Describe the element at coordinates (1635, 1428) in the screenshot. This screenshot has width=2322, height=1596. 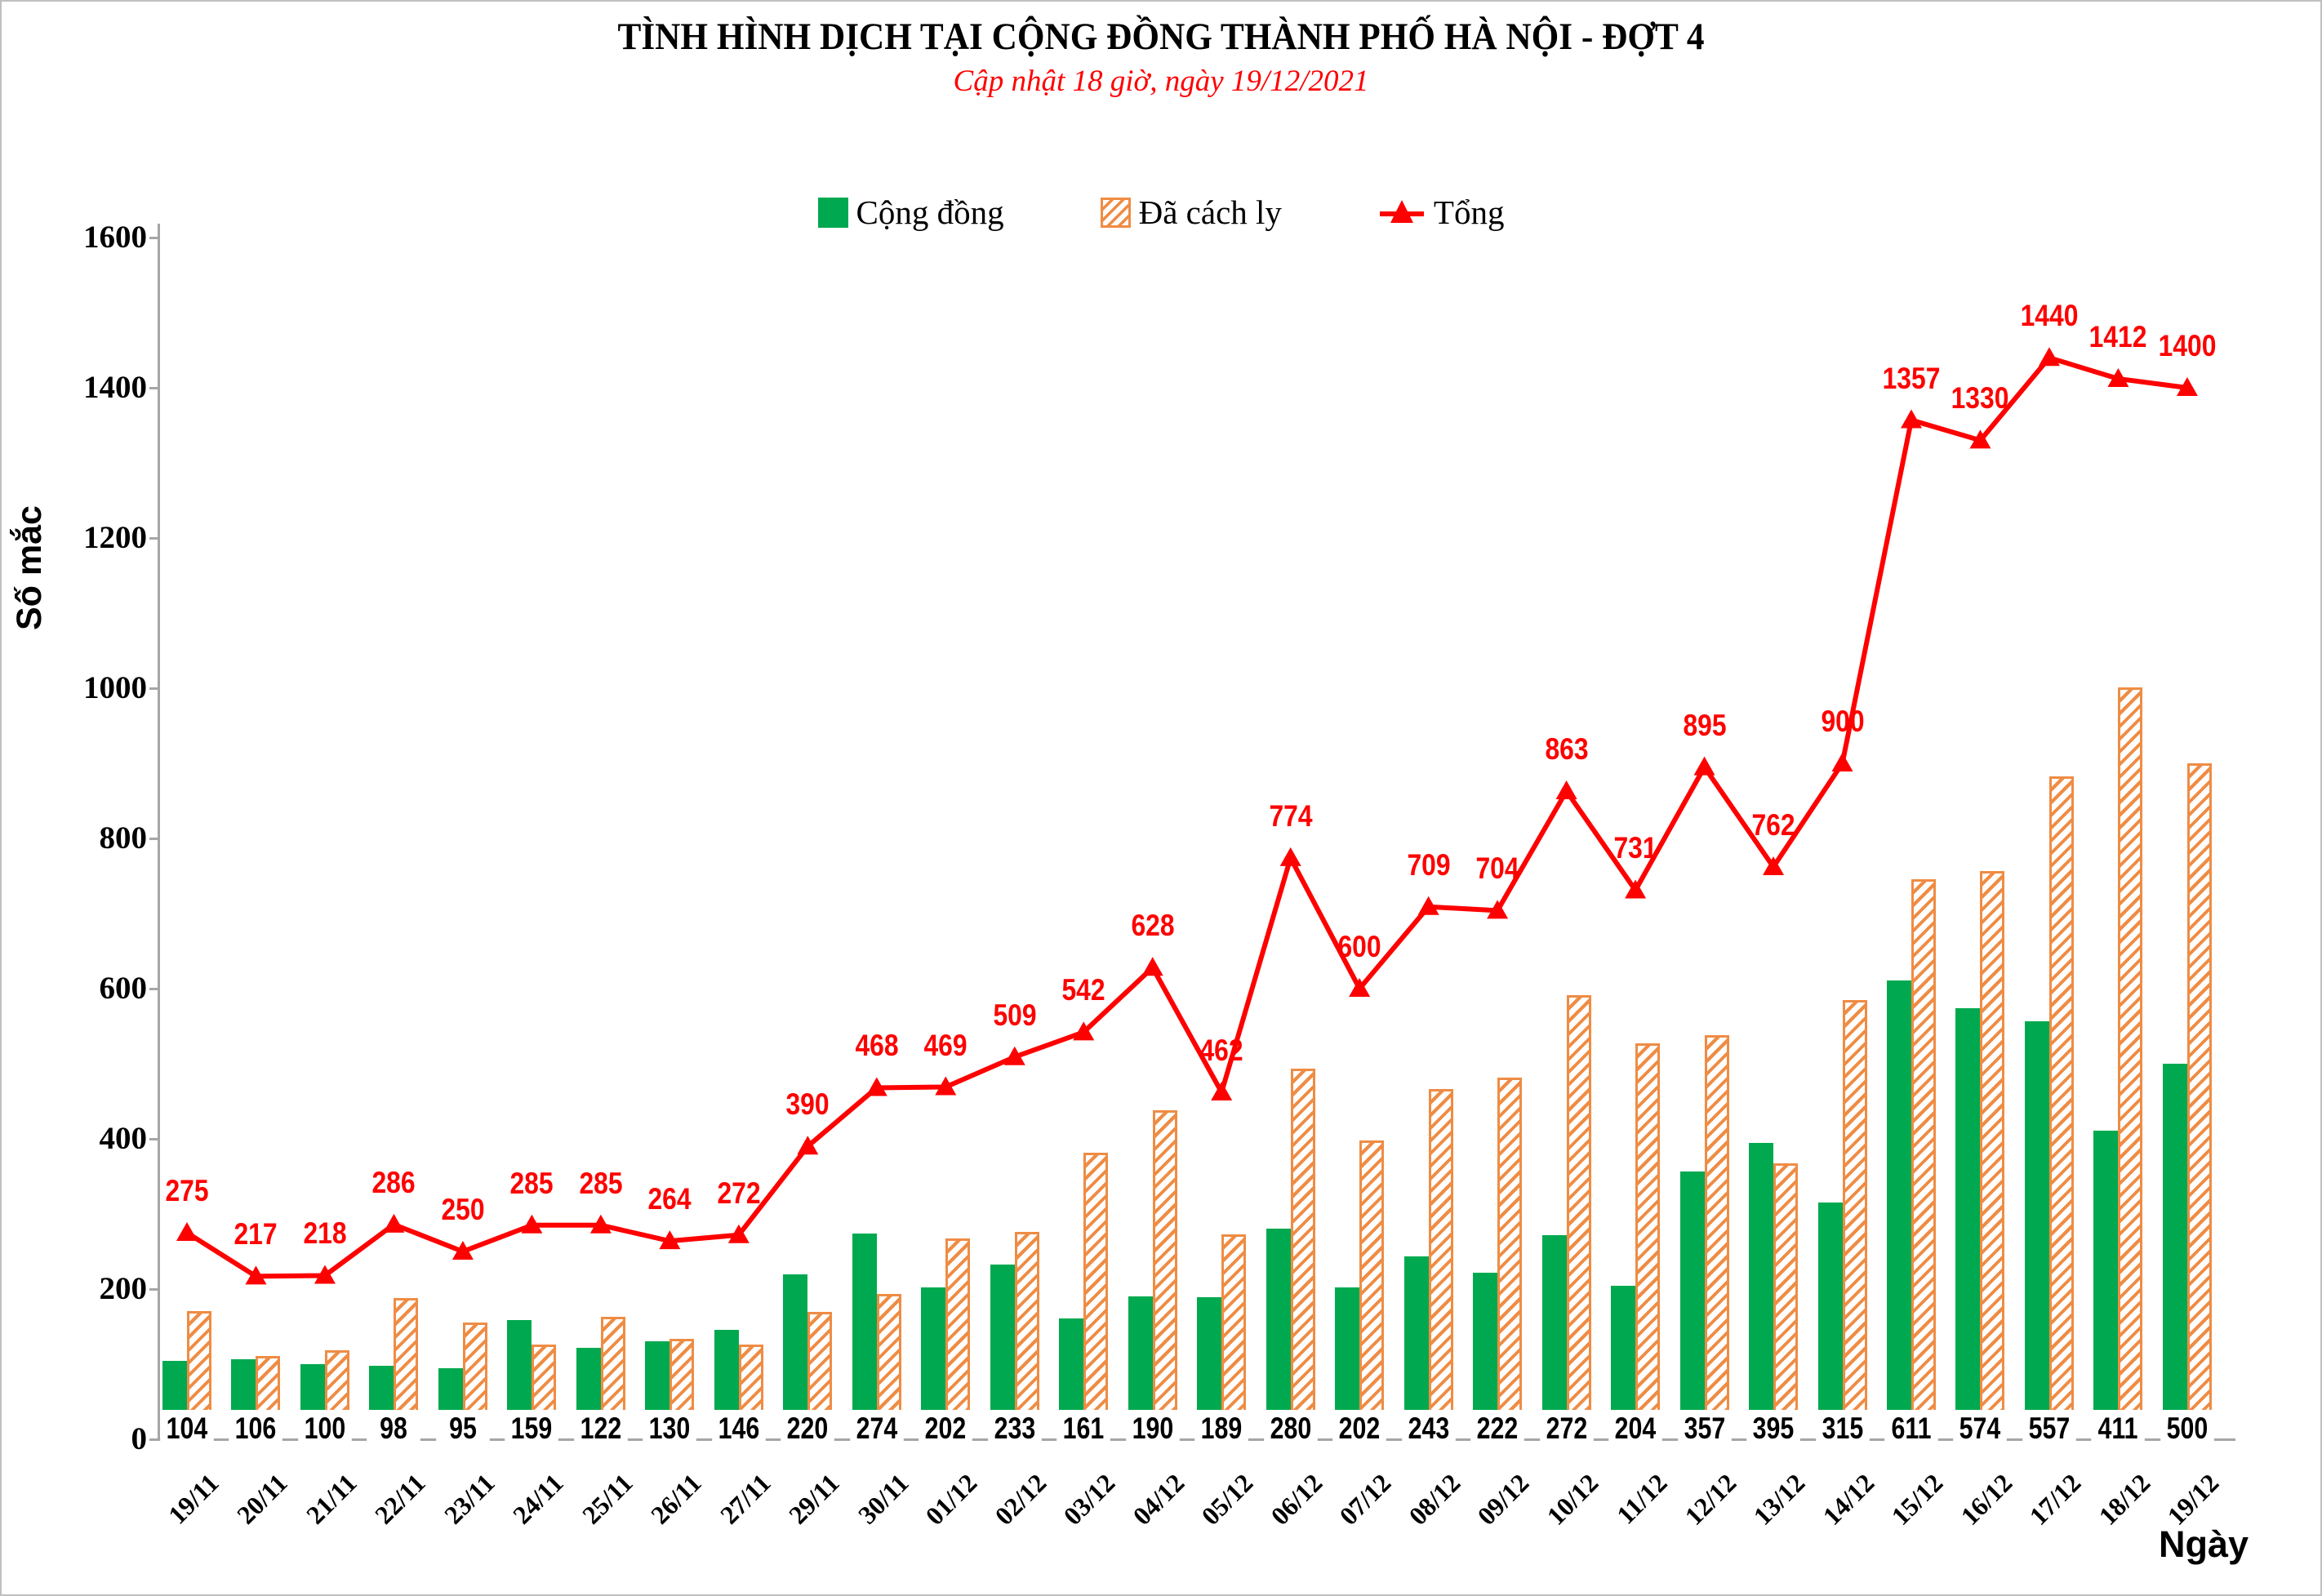
I see `bar-value-label: 204` at that location.